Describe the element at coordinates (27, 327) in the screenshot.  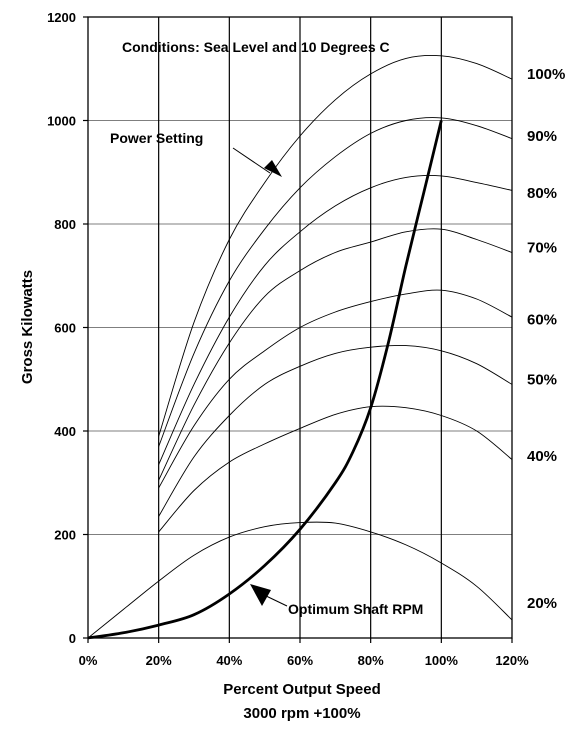
I see `y-axis-label: Gross Kilowatts` at that location.